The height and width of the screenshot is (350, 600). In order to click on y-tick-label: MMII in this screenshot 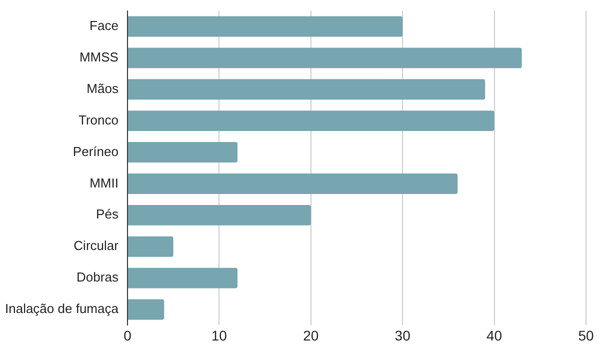, I will do `click(104, 182)`.